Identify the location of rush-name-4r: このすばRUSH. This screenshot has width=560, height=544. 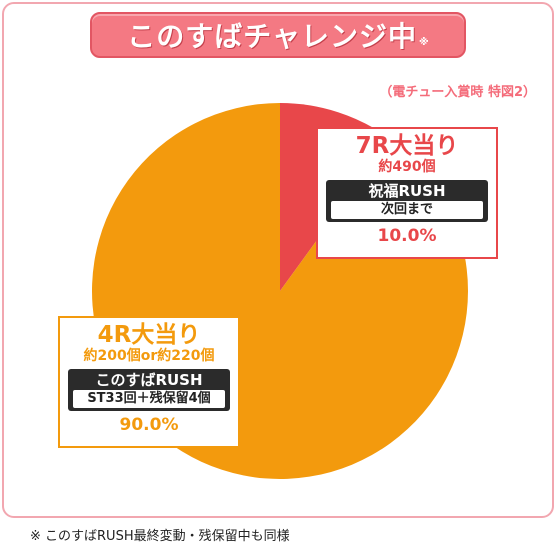
(149, 380).